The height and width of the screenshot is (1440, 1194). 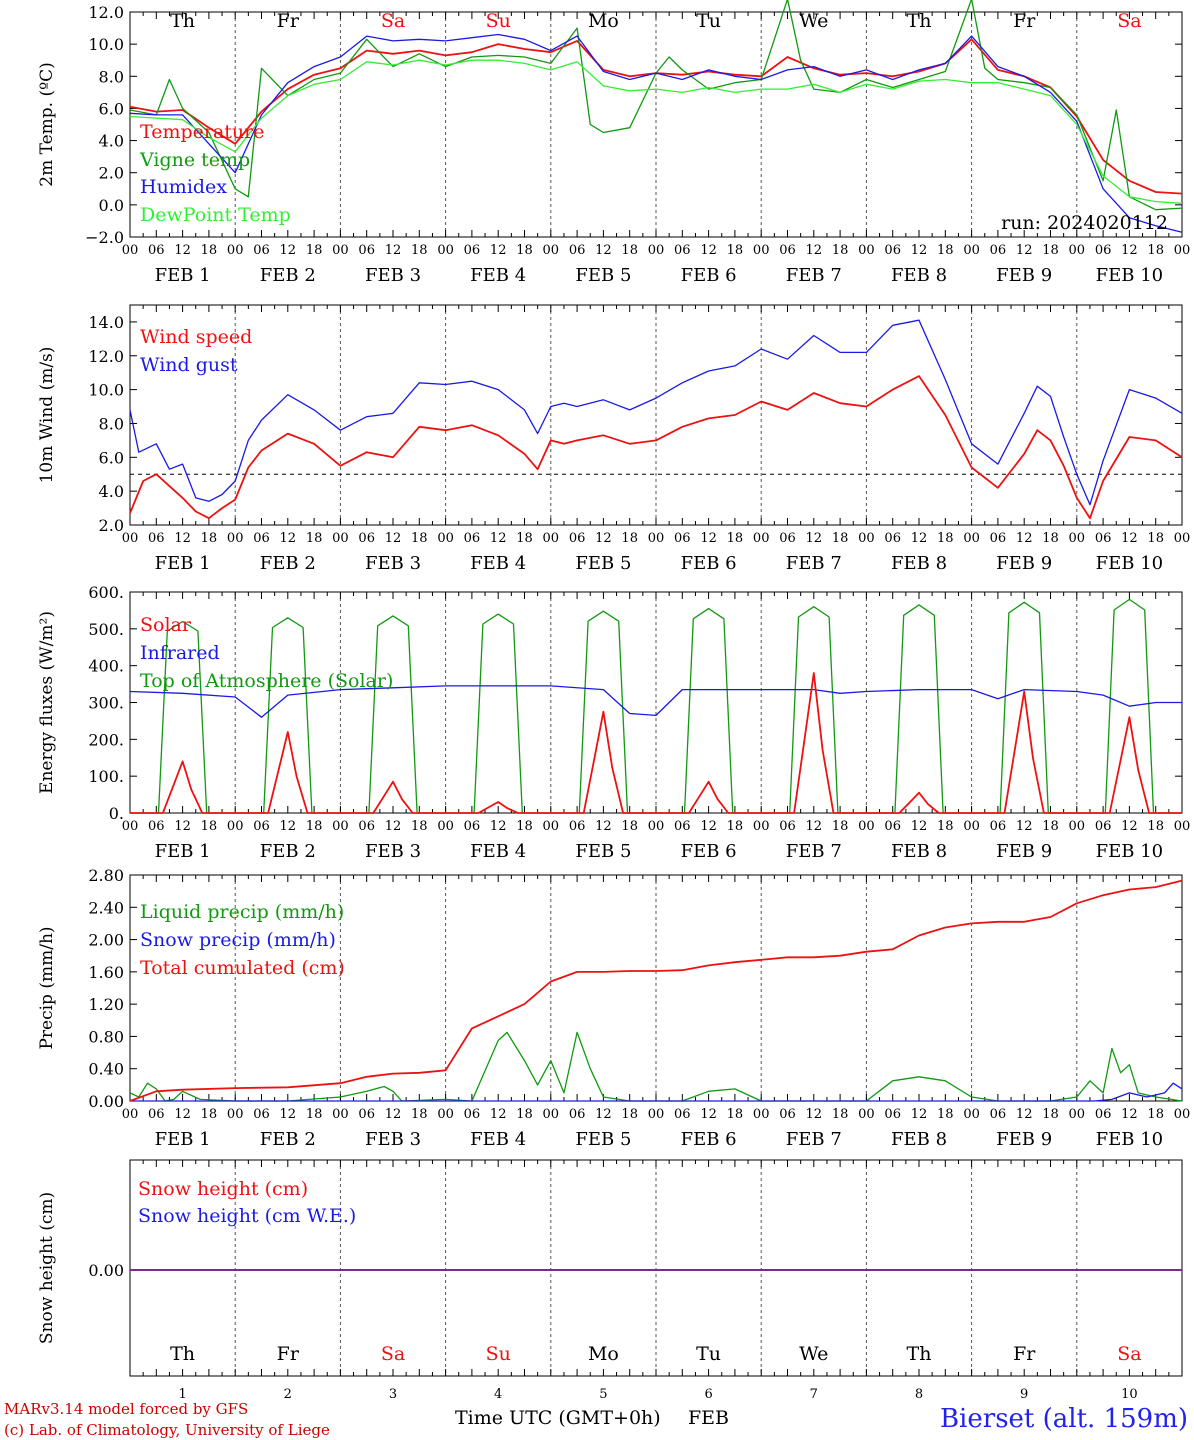 I want to click on y-tick-label: 200., so click(x=106, y=739).